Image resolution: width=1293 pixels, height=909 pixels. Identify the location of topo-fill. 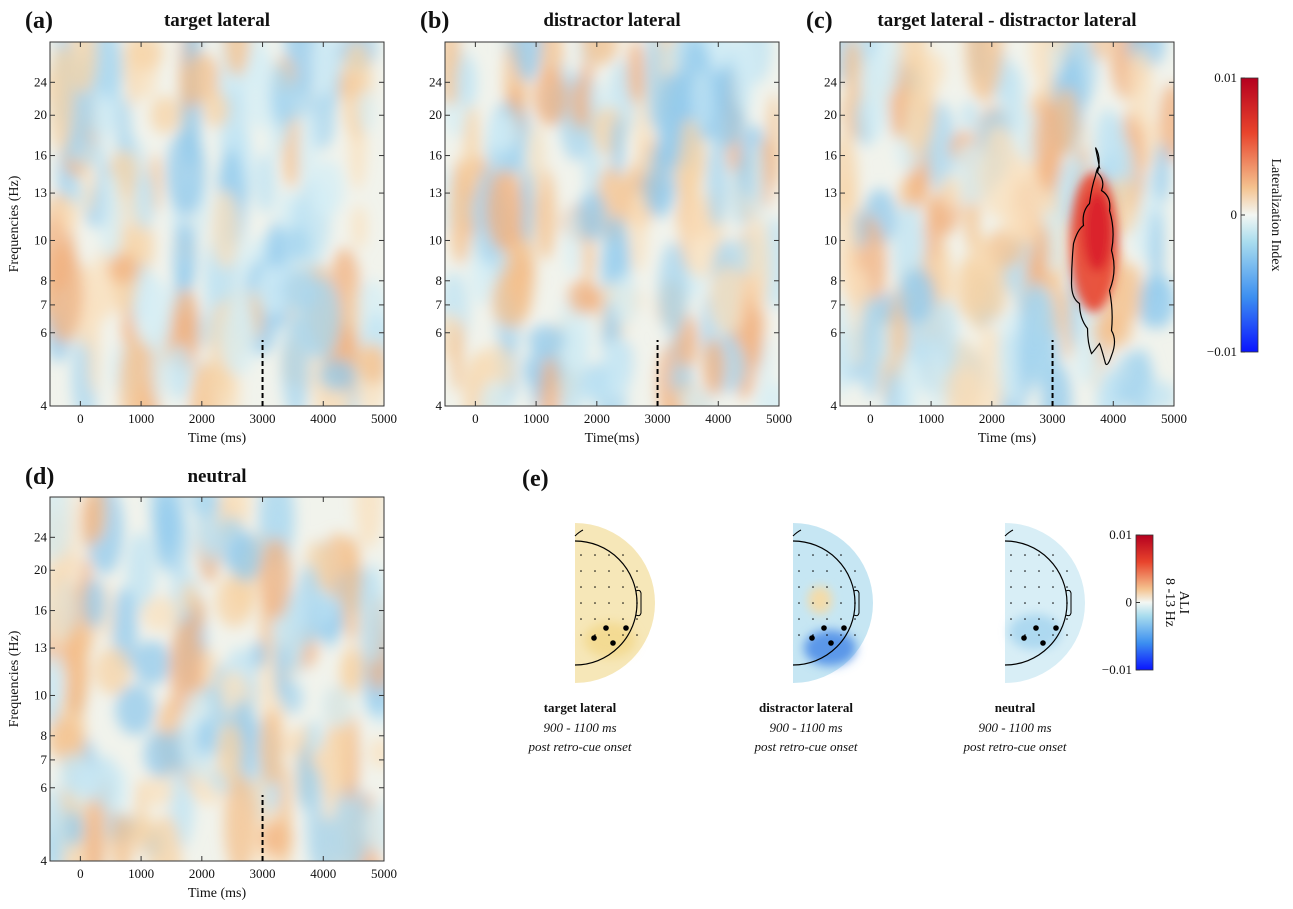
(615, 603).